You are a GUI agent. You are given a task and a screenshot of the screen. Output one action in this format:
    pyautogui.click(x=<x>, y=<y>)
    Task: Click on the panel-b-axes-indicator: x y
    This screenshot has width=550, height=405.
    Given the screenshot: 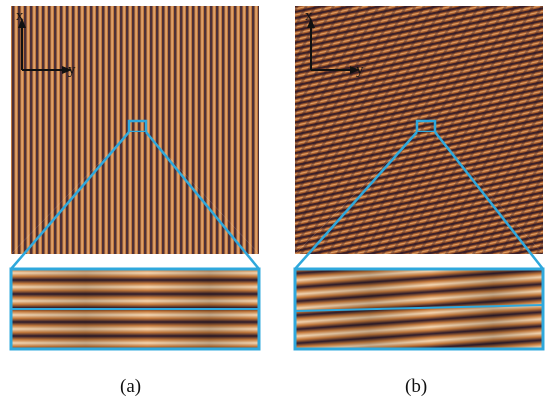 What is the action you would take?
    pyautogui.click(x=334, y=43)
    